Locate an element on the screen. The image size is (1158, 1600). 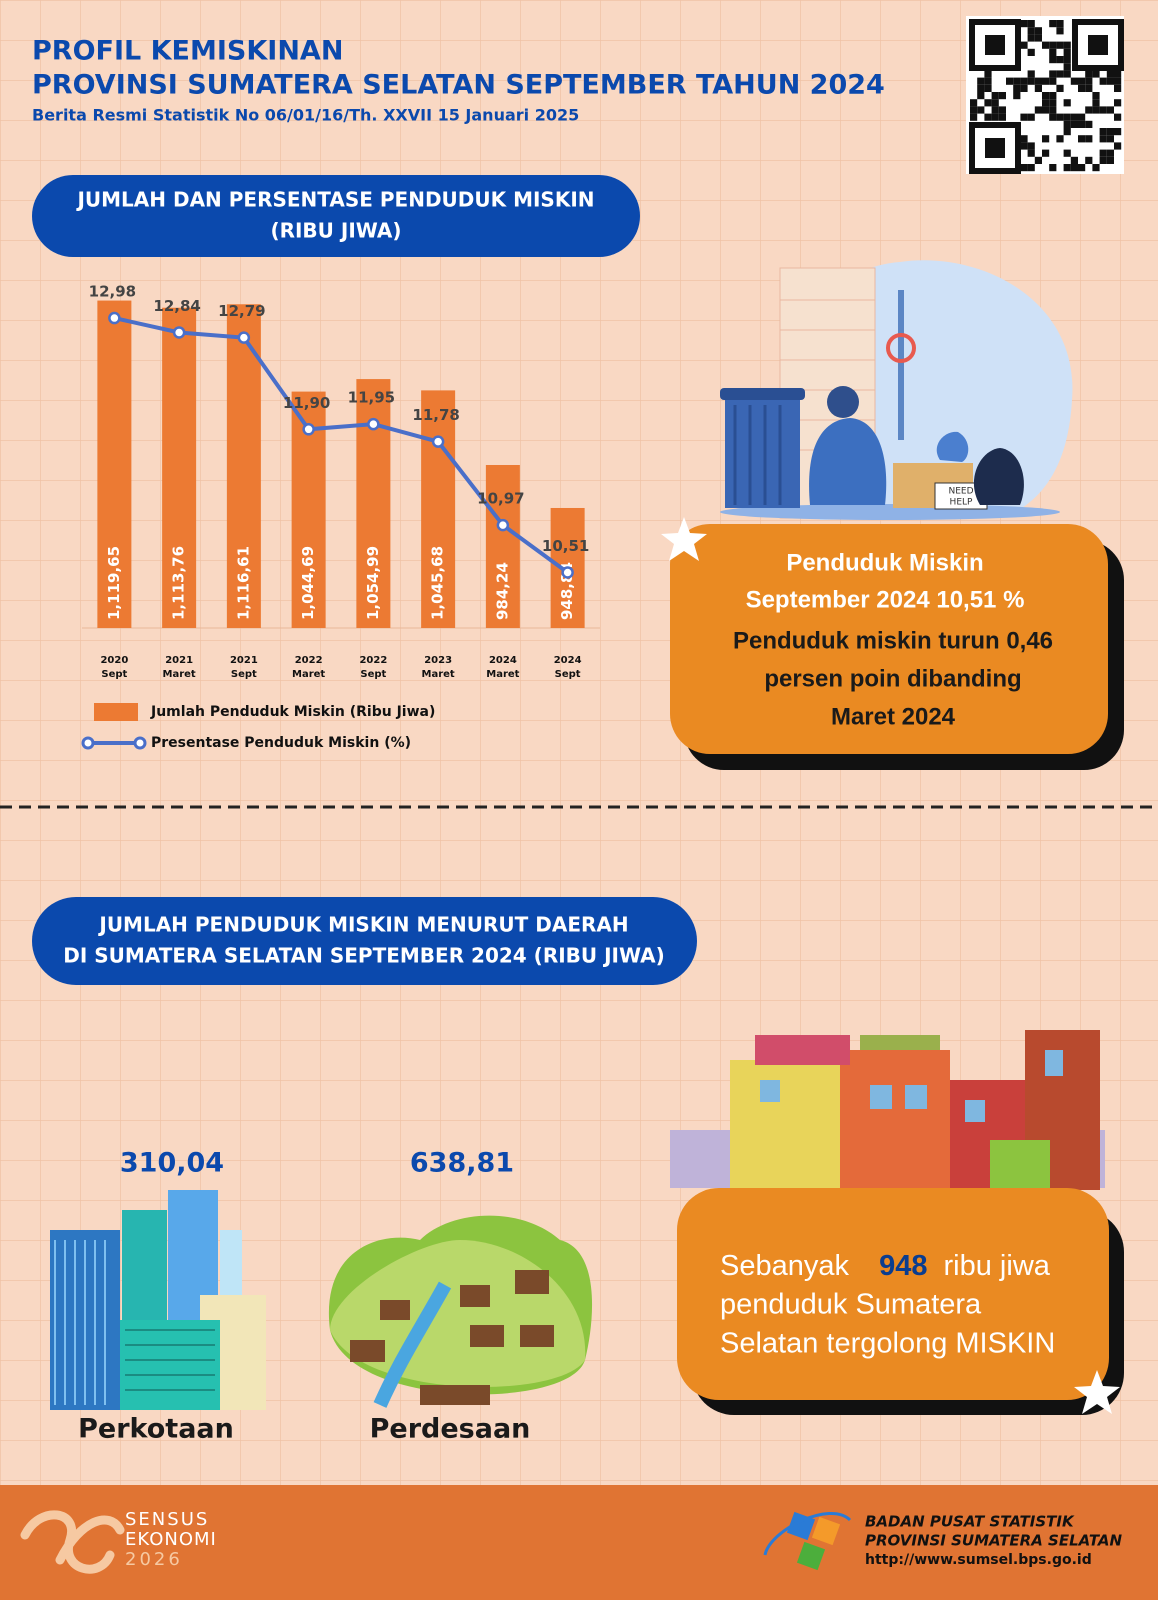
callout-text: Sebanyak 948 ribu jiwa is located at coordinates (885, 1266).